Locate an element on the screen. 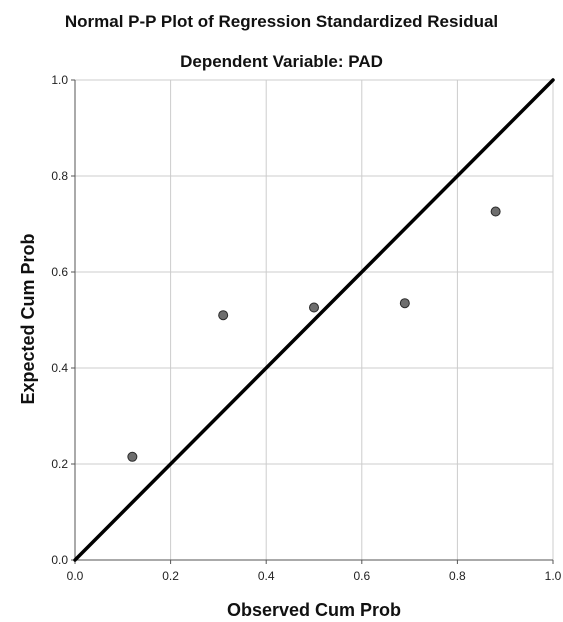 The width and height of the screenshot is (563, 622). x-tick-label: 0.6 is located at coordinates (361, 576).